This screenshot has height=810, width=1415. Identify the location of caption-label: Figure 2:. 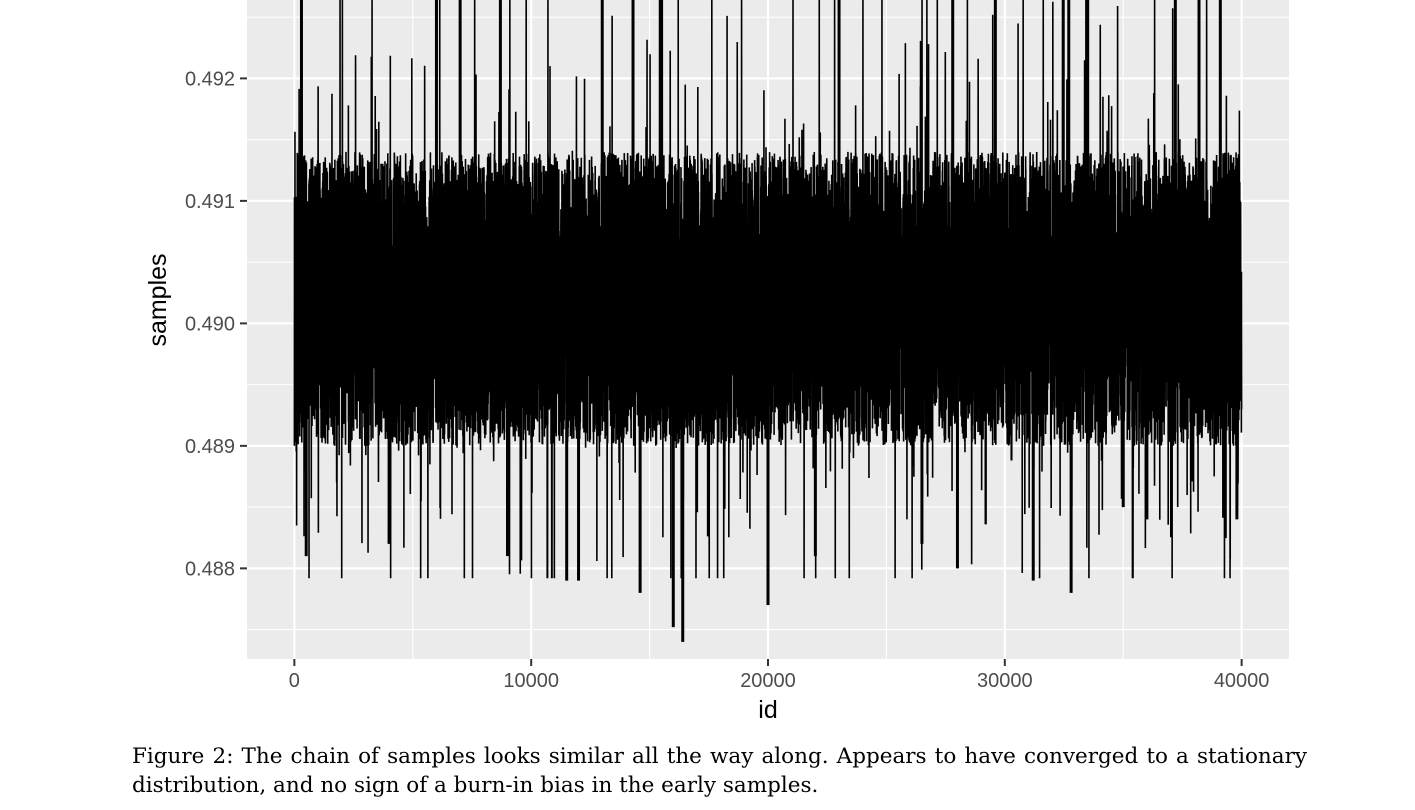
(183, 756).